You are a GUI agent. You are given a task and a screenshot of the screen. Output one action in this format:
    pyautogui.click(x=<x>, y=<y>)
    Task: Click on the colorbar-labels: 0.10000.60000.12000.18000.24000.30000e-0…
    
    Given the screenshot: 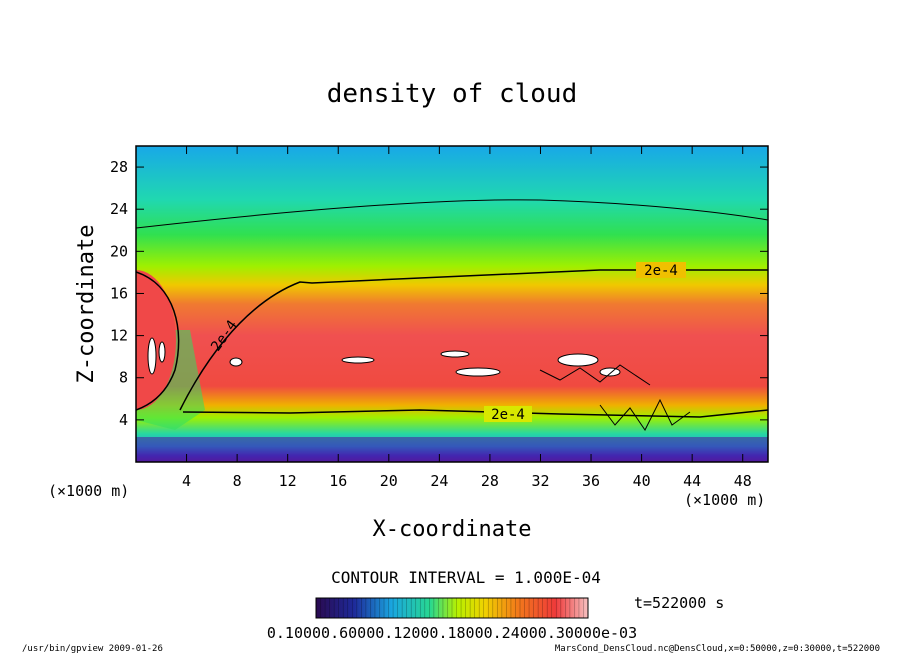 What is the action you would take?
    pyautogui.click(x=452, y=633)
    